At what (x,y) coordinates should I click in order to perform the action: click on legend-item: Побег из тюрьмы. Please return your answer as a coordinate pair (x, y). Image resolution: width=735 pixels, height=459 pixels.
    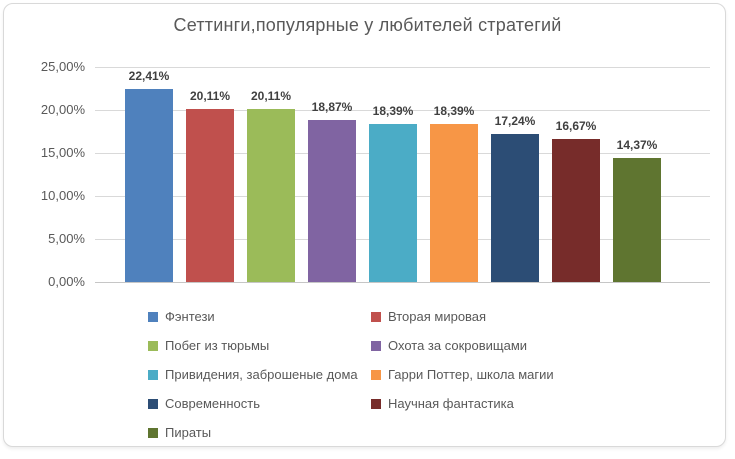
    Looking at the image, I should click on (259, 345).